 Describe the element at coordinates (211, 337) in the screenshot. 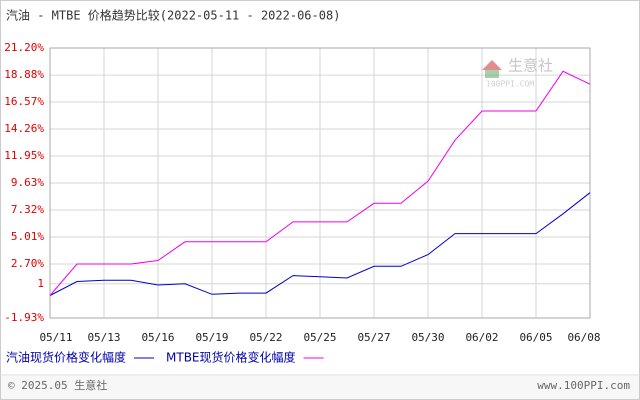

I see `x-tick-label: 05/19` at that location.